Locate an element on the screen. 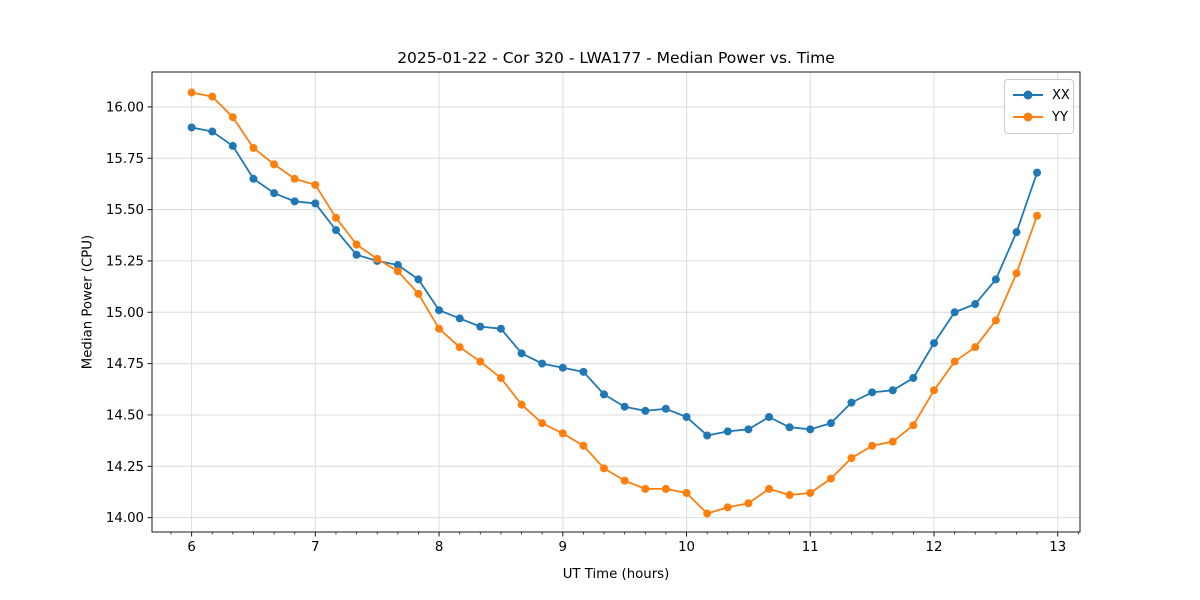  legend-dot-icon is located at coordinates (1028, 117).